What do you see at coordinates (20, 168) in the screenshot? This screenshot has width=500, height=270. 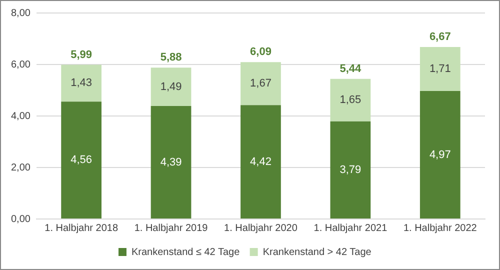 I see `y-tick-label: 2,00` at bounding box center [20, 168].